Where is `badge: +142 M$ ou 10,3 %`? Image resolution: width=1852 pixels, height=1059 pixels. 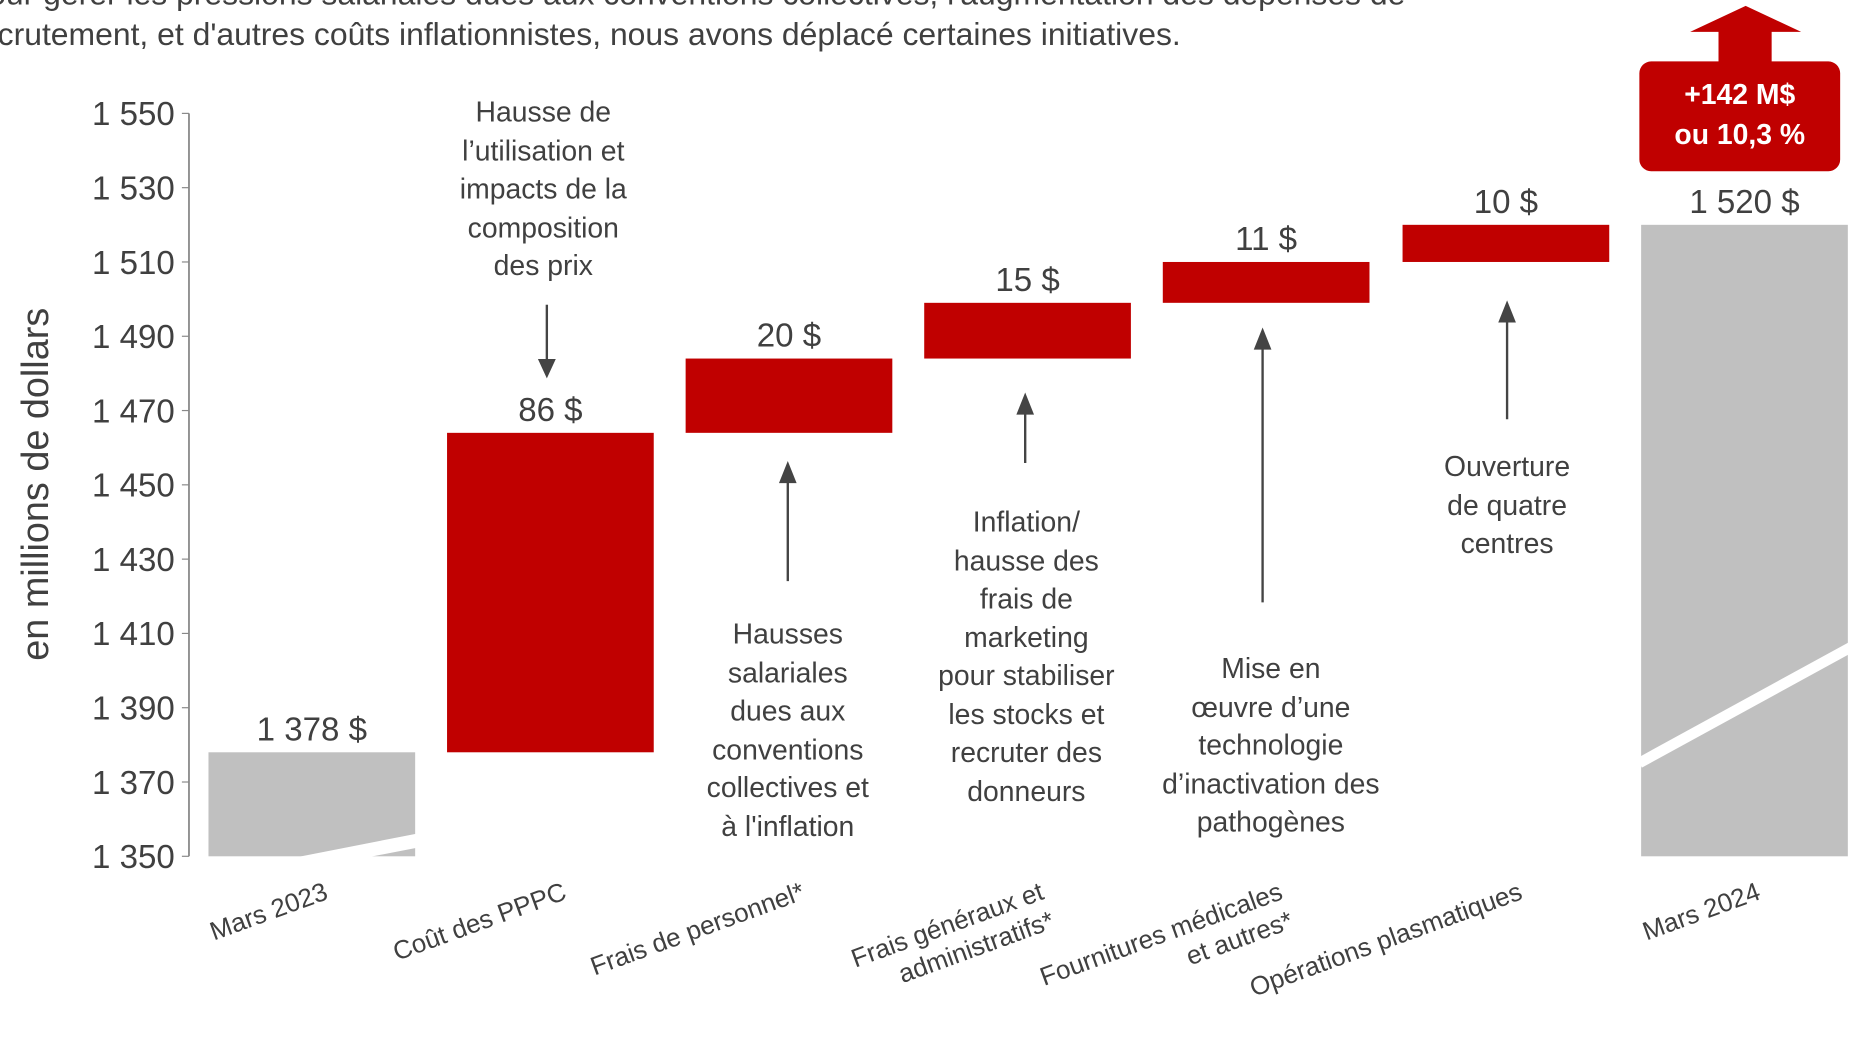
badge: +142 M$ ou 10,3 % is located at coordinates (1740, 88).